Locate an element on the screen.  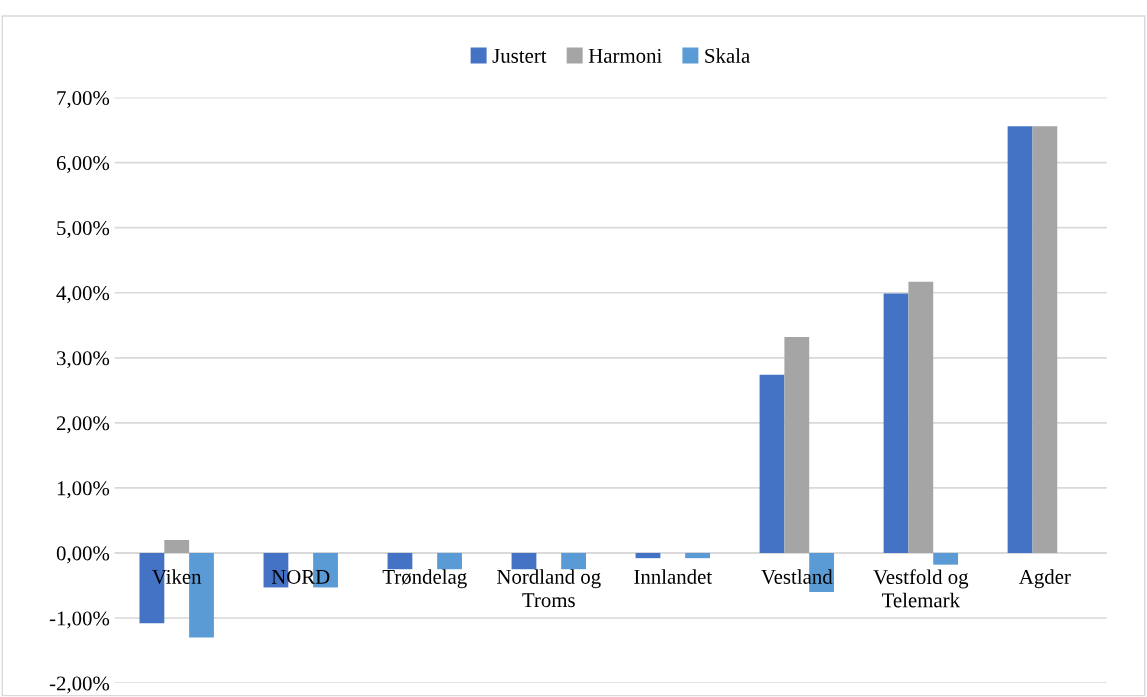
y-tick-label: 6,00% is located at coordinates (83, 165).